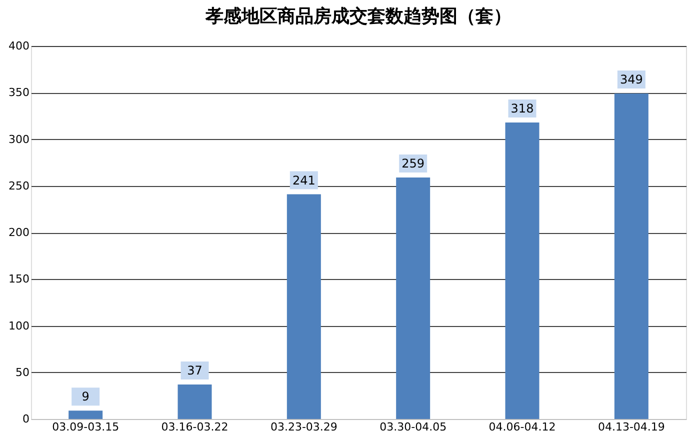  Describe the element at coordinates (194, 427) in the screenshot. I see `x-tick-label: 03.16-03.22` at that location.